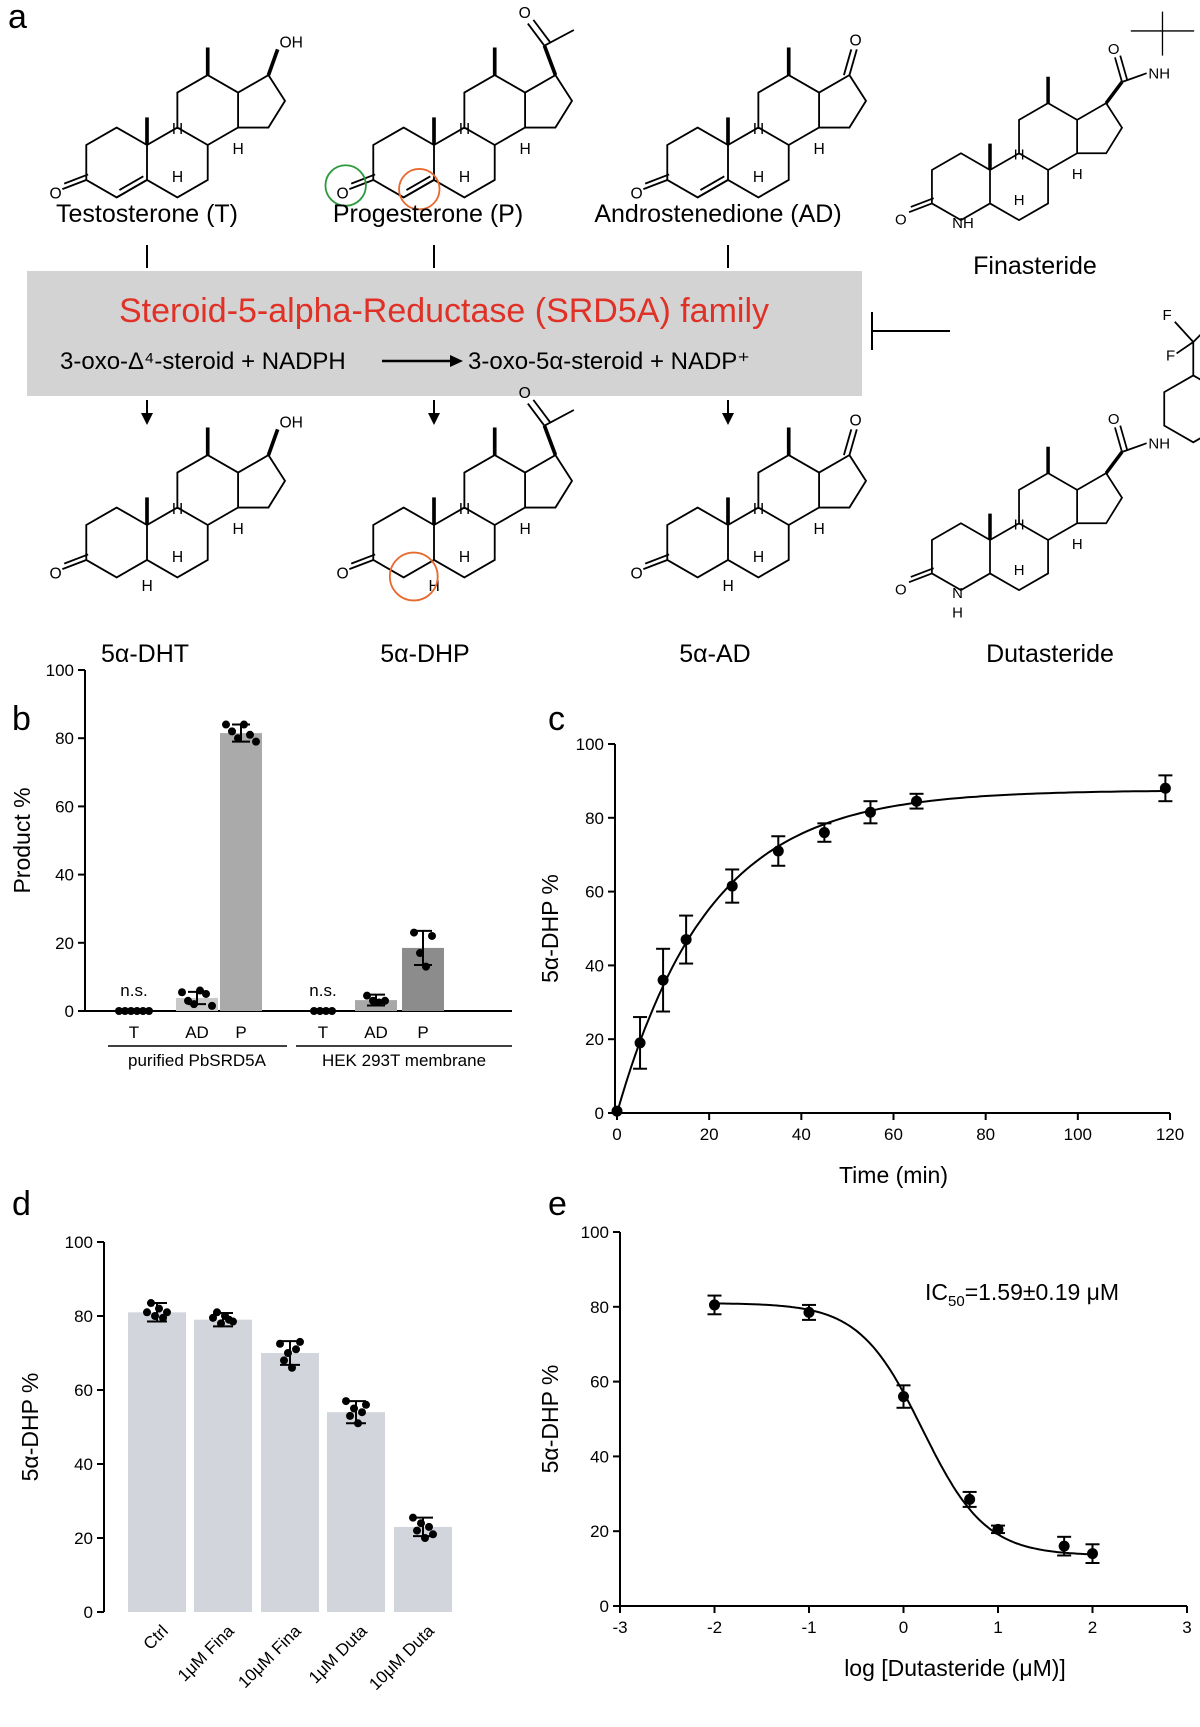 This screenshot has width=1200, height=1727. I want to click on x-tick-label: 80, so click(985, 1134).